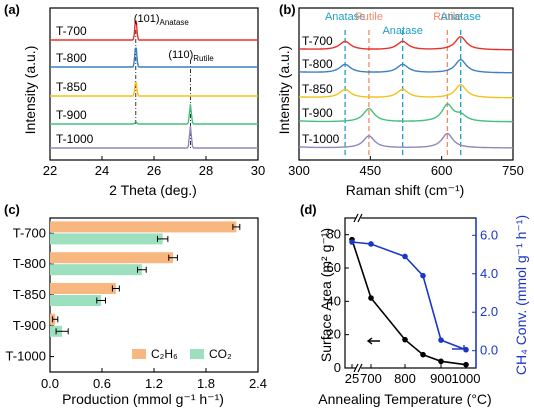  Describe the element at coordinates (326, 295) in the screenshot. I see `panel-d-ylabel: Surface Area (m² g⁻¹)` at that location.